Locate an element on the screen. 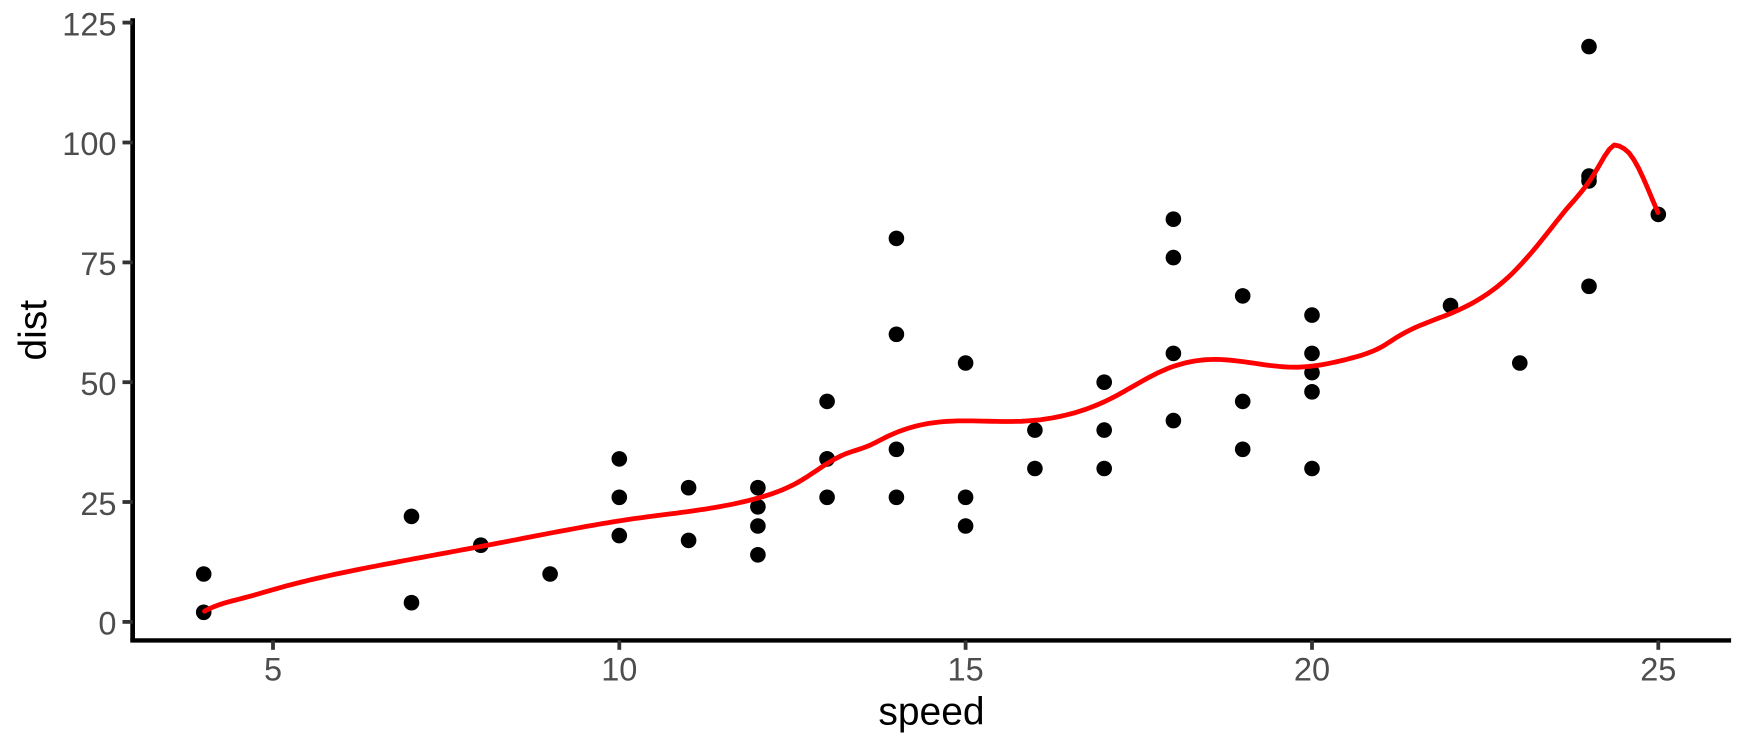 The image size is (1750, 750). svg-text: dist is located at coordinates (33, 330).